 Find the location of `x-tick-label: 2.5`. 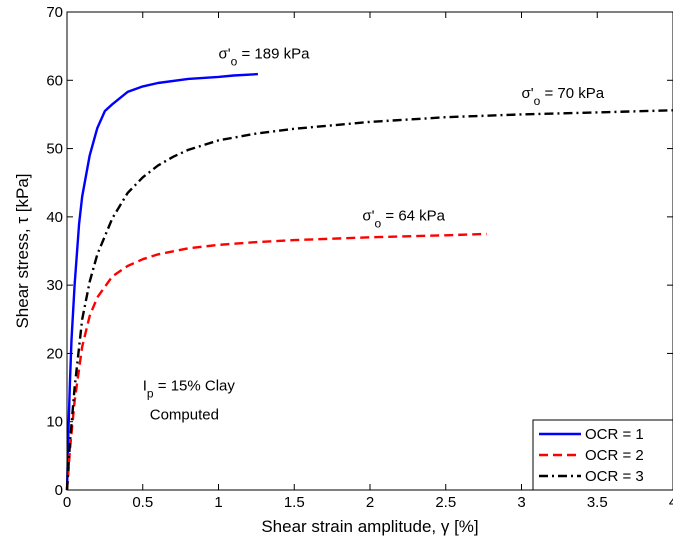

x-tick-label: 2.5 is located at coordinates (445, 502).